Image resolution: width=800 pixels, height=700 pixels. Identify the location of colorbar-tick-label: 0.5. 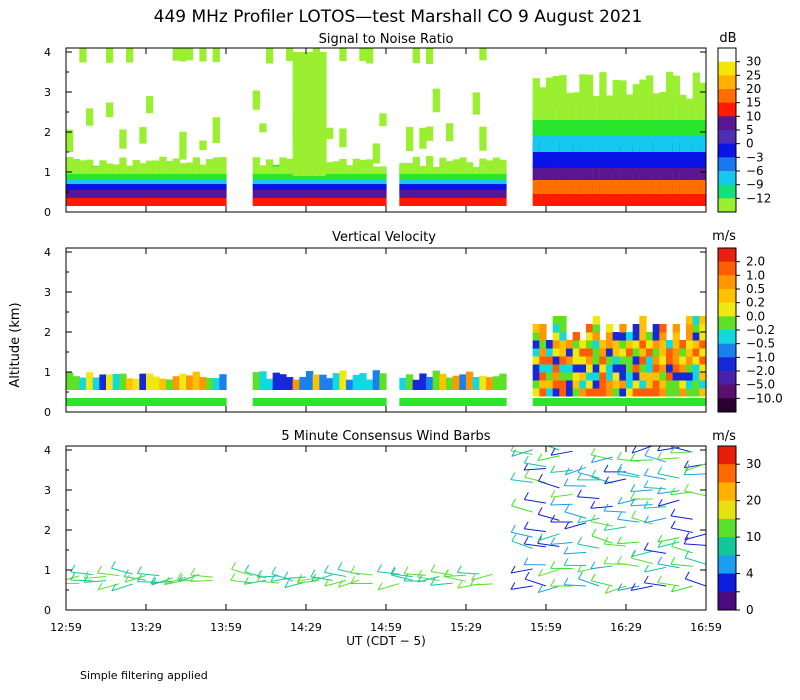
(755, 289).